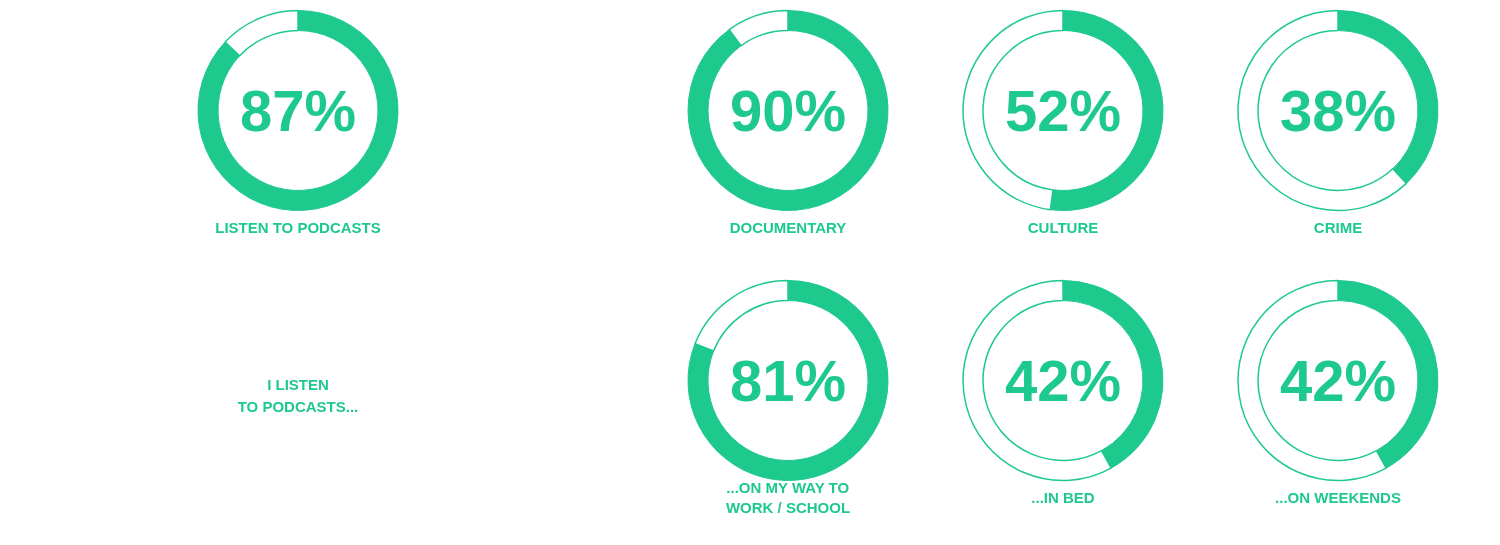  What do you see at coordinates (1338, 227) in the screenshot?
I see `text: CRIME` at bounding box center [1338, 227].